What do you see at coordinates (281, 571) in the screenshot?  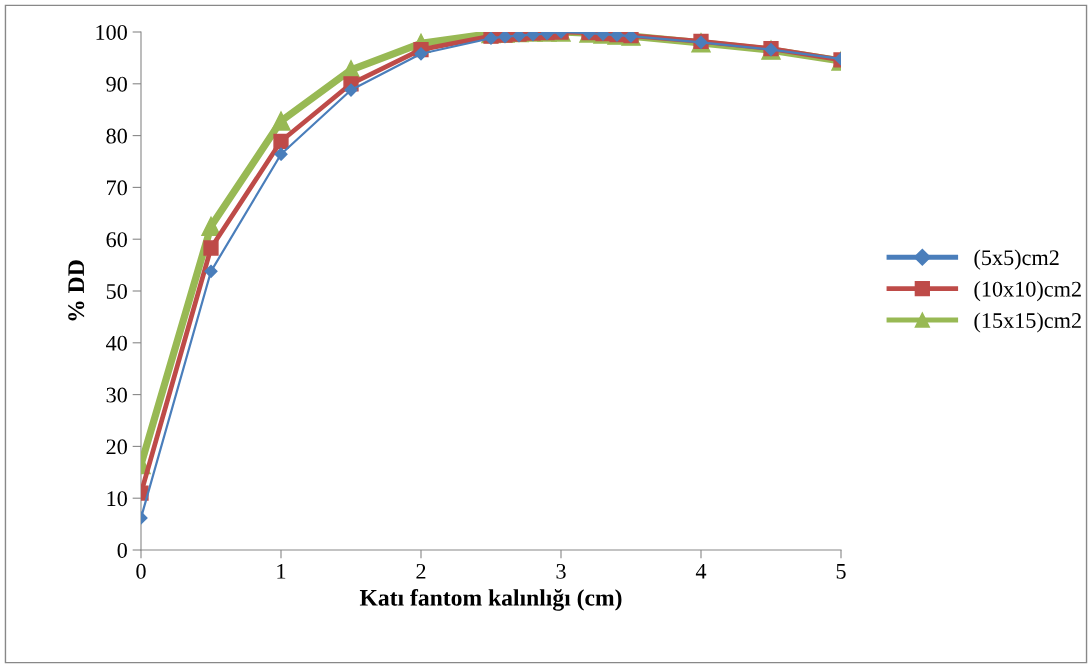 I see `x-tick-label: 1` at bounding box center [281, 571].